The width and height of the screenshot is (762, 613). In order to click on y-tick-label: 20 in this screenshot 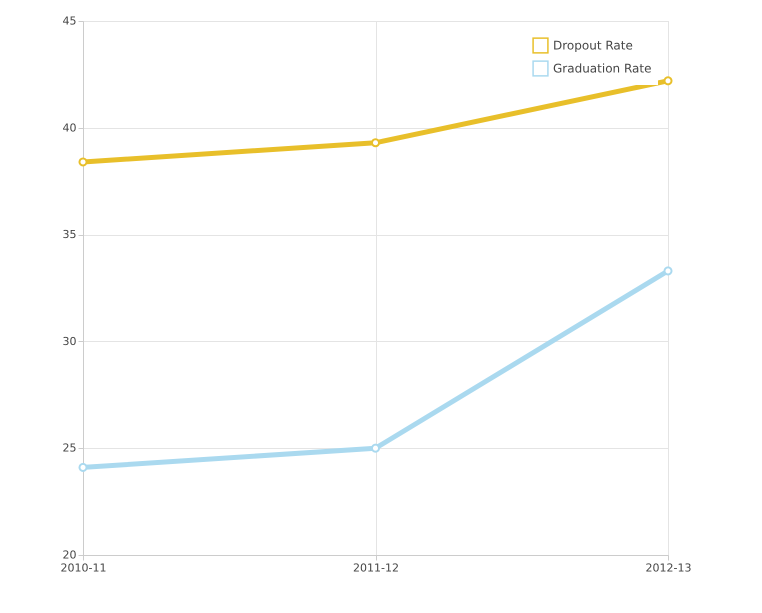, I will do `click(69, 555)`.